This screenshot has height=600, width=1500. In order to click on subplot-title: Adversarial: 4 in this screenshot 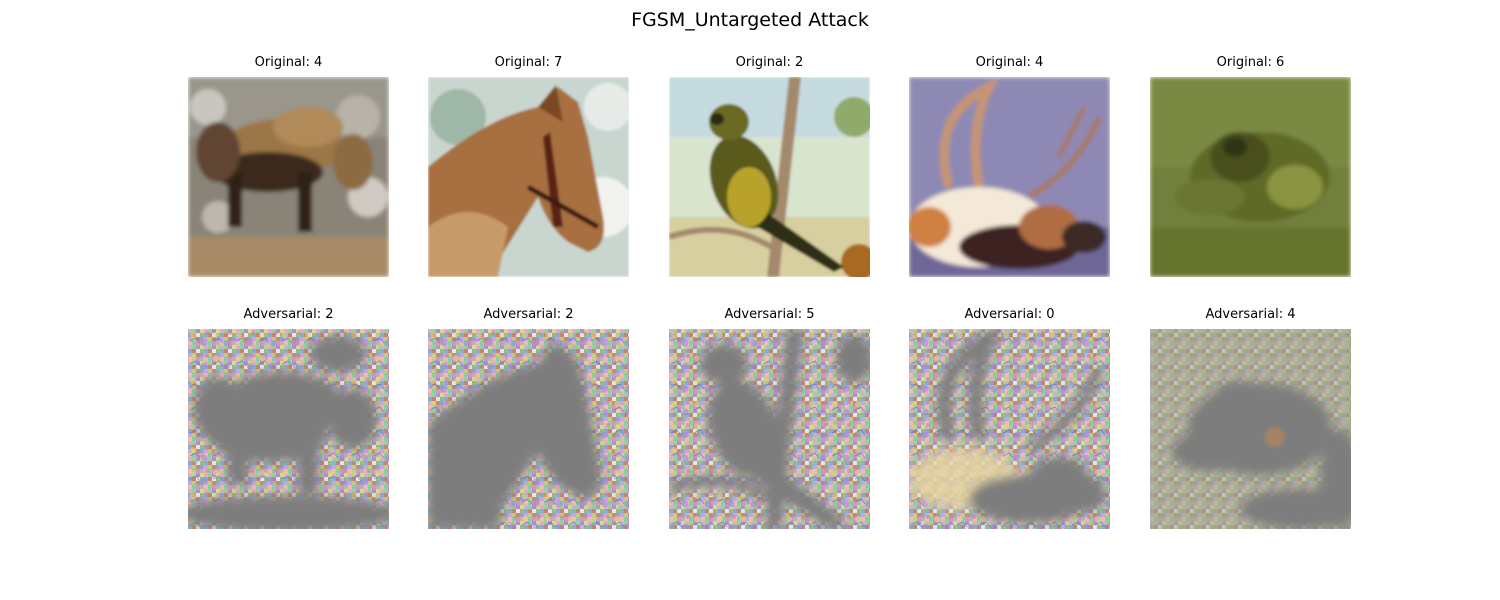, I will do `click(1250, 314)`.